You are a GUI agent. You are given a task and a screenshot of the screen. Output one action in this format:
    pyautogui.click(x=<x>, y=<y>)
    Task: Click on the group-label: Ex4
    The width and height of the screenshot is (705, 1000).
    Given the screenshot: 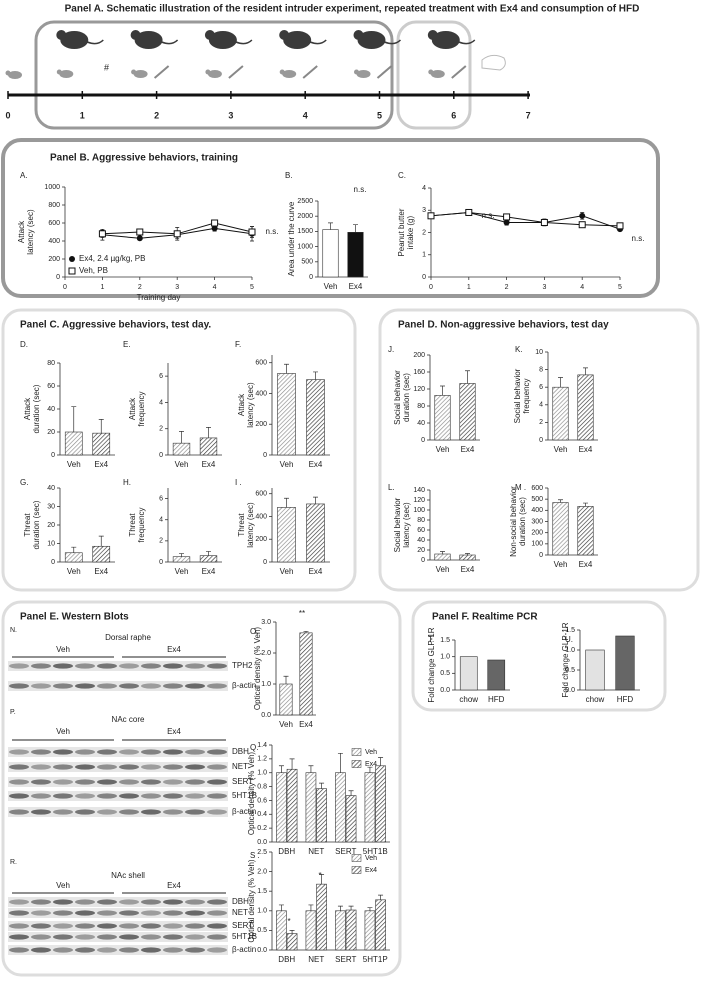 What is the action you would take?
    pyautogui.click(x=174, y=885)
    